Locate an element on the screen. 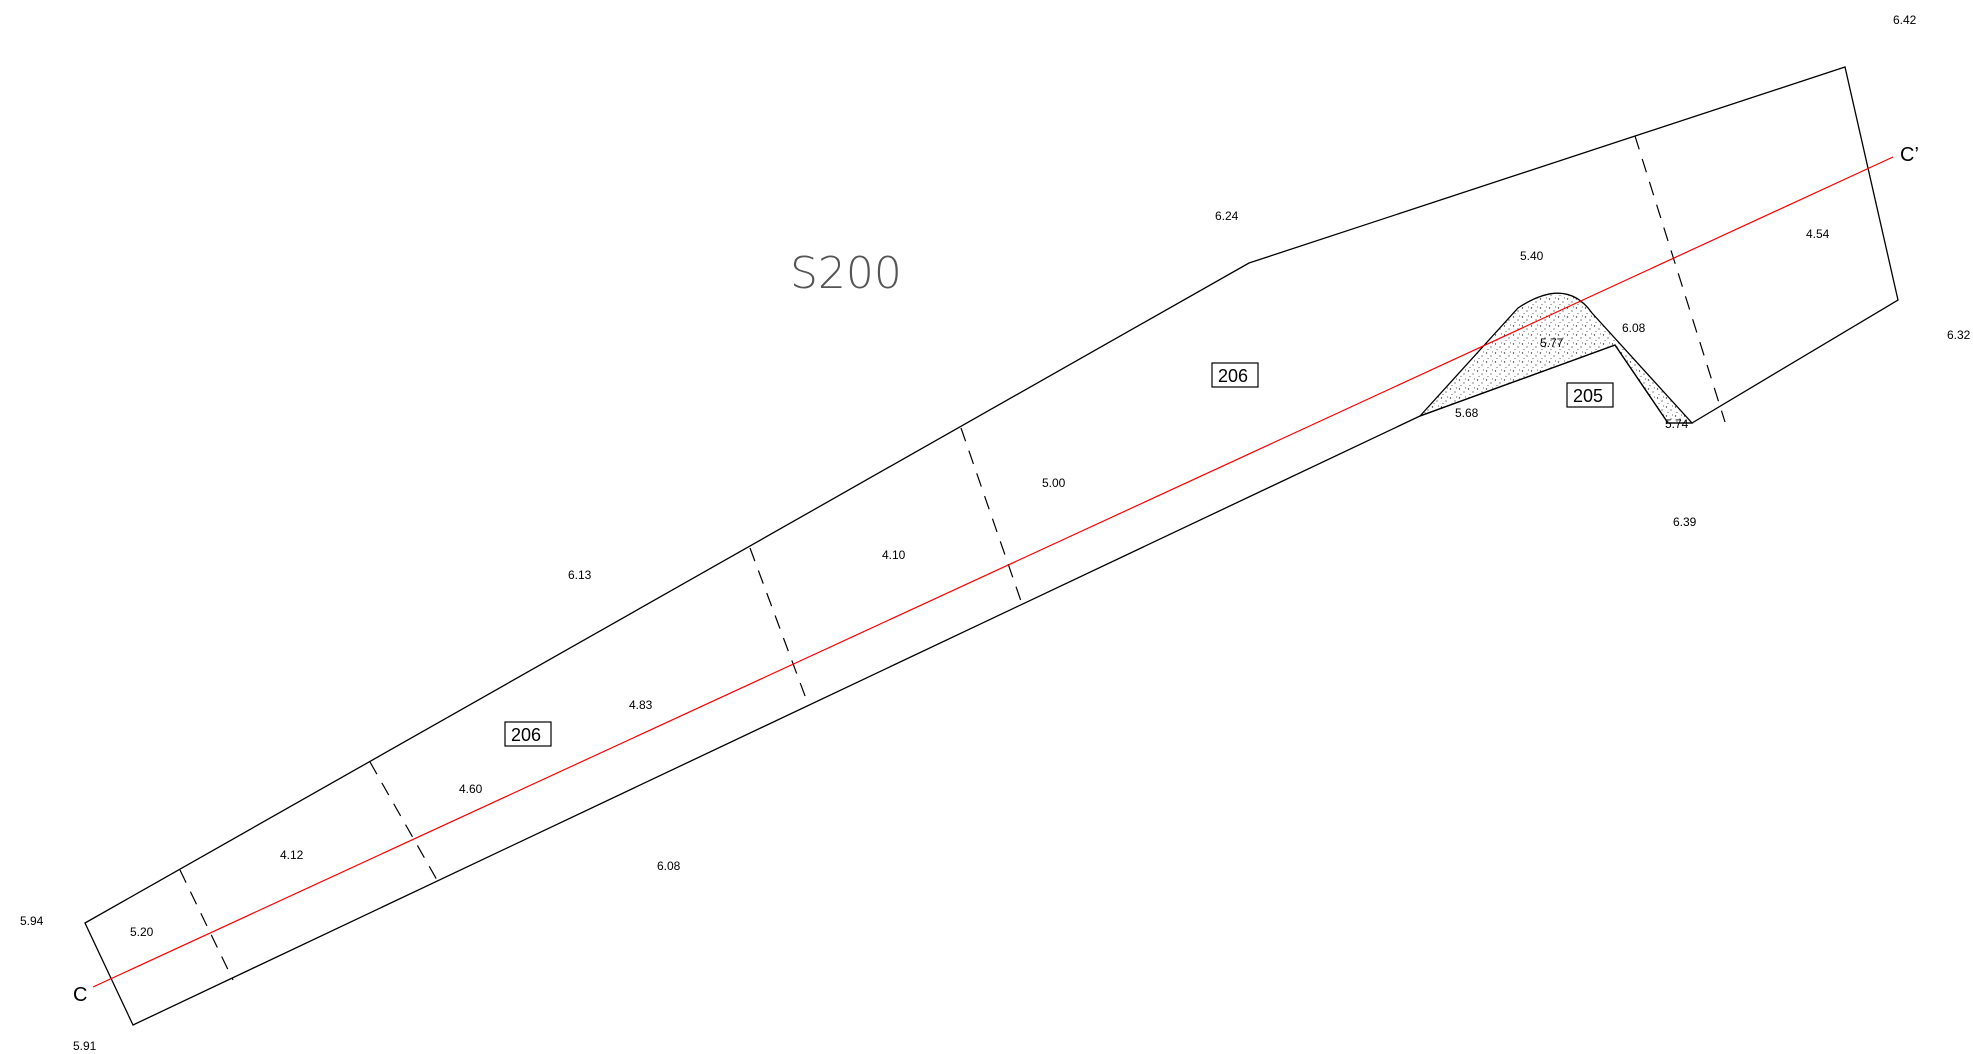 This screenshot has height=1054, width=1973. elevation-label: 5.20 is located at coordinates (142, 932).